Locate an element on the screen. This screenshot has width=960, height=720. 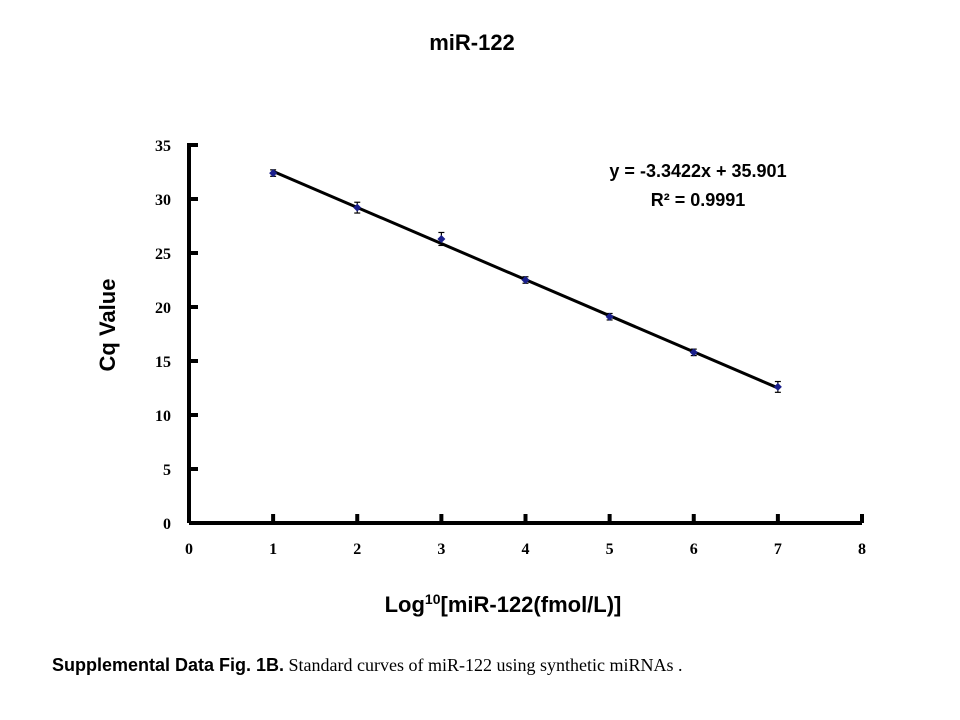
x-tick-label: 5 is located at coordinates (610, 549).